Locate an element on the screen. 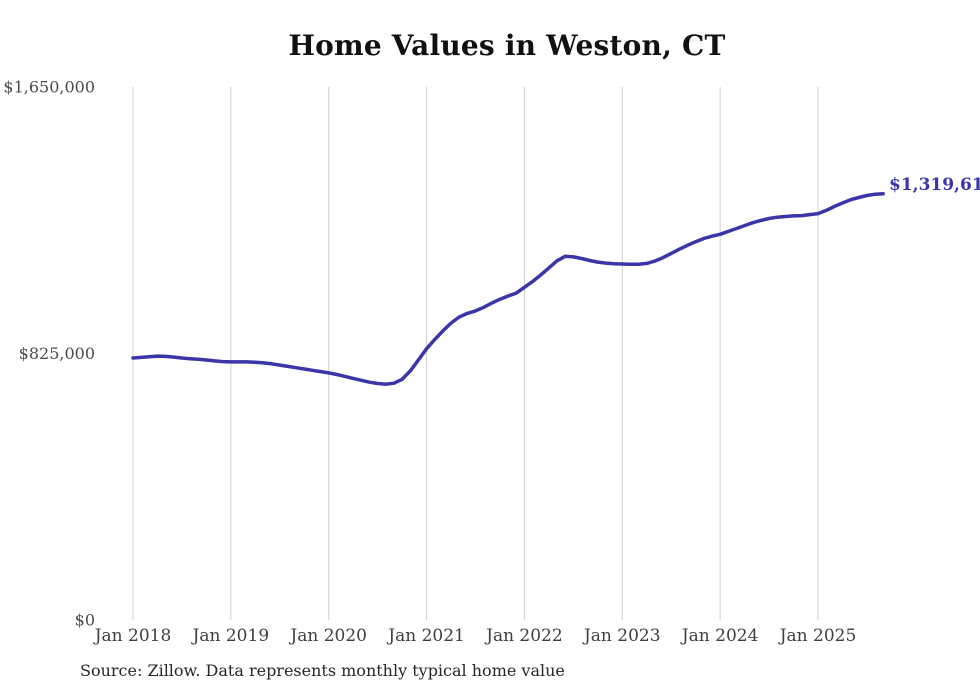 Image resolution: width=980 pixels, height=699 pixels. y-axis-label: $825,000 is located at coordinates (57, 353).